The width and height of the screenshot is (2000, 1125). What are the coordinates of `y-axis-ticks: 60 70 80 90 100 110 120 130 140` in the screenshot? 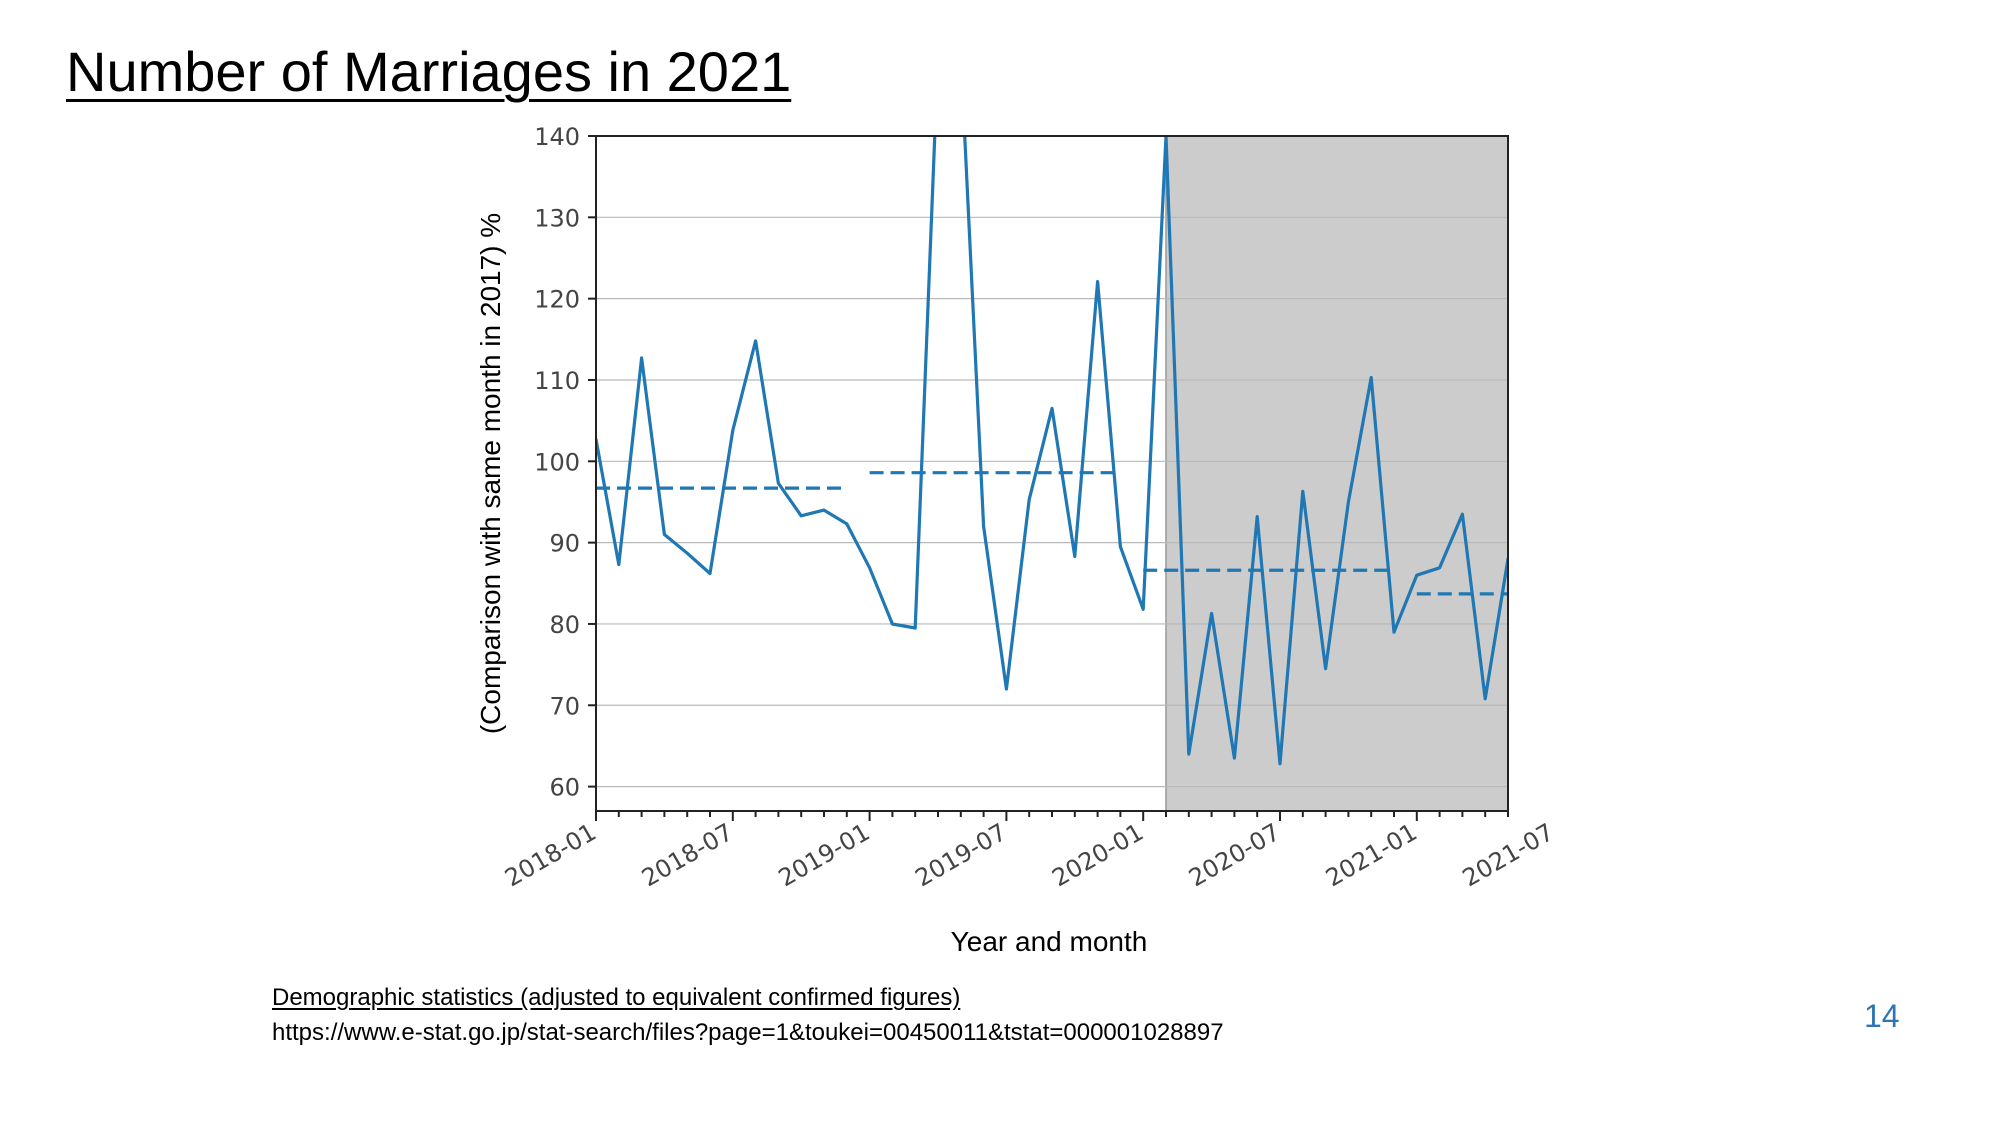 It's located at (565, 462).